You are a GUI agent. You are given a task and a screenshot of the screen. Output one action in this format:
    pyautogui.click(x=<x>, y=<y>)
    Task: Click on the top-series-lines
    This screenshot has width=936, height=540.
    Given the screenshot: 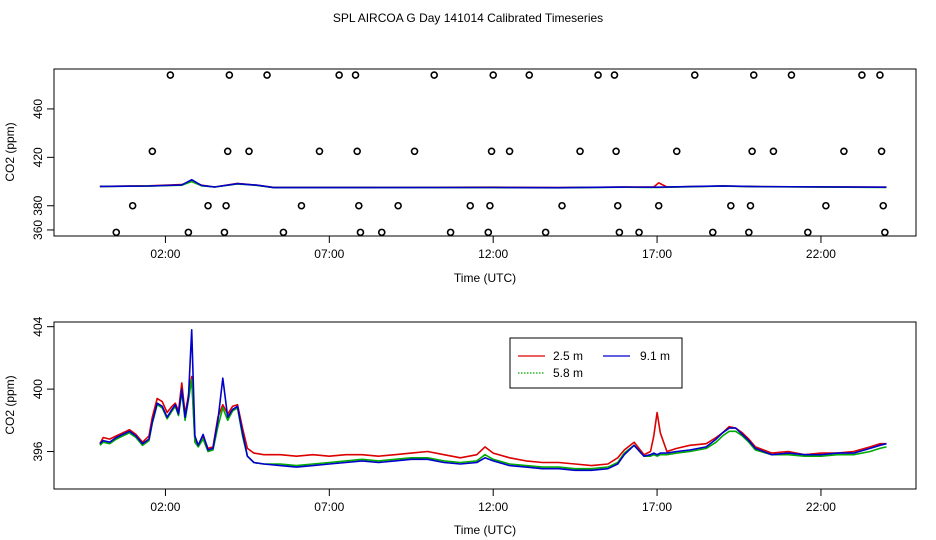 What is the action you would take?
    pyautogui.click(x=493, y=183)
    